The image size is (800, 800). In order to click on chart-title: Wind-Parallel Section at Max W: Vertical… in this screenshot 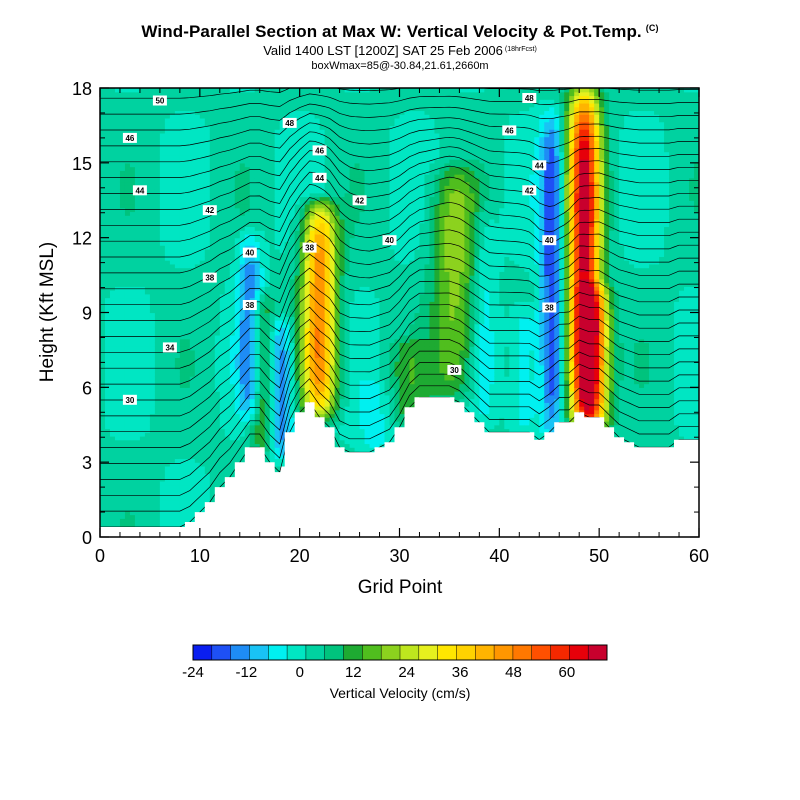, I will do `click(400, 32)`.